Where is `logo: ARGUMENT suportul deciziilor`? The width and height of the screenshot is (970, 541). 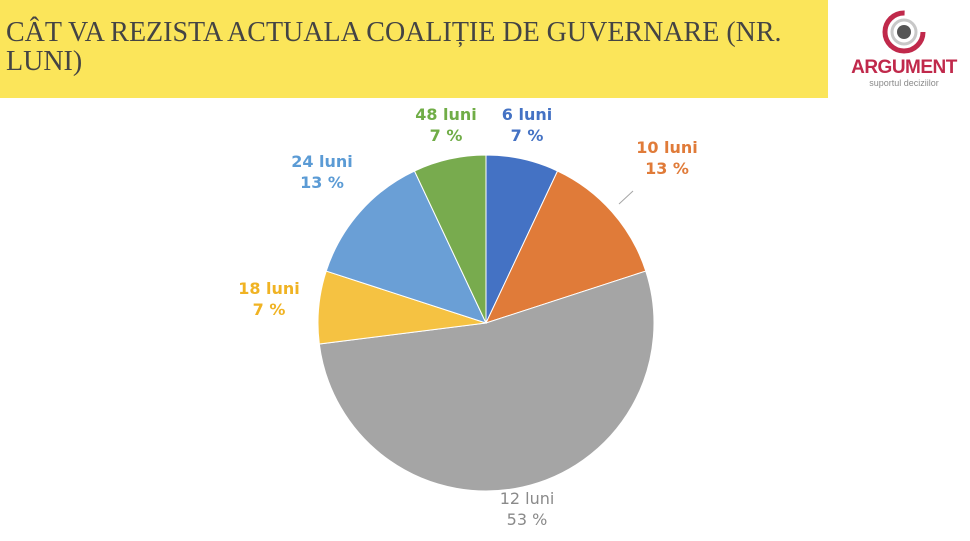 logo: ARGUMENT suportul deciziilor is located at coordinates (904, 50).